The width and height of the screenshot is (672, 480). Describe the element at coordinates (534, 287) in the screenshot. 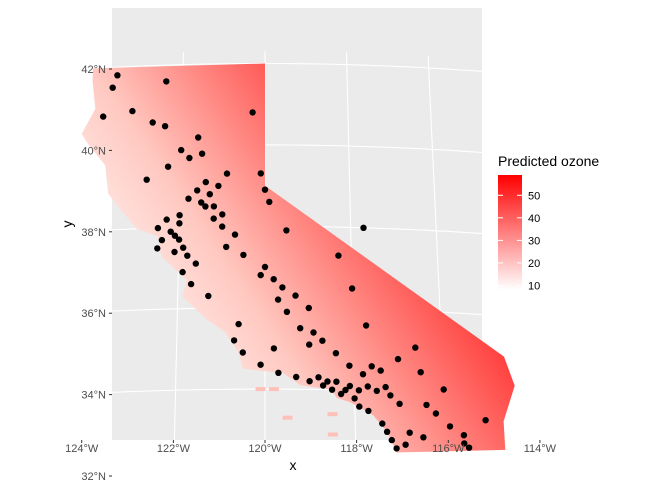

I see `legend-tick-label: 10` at that location.